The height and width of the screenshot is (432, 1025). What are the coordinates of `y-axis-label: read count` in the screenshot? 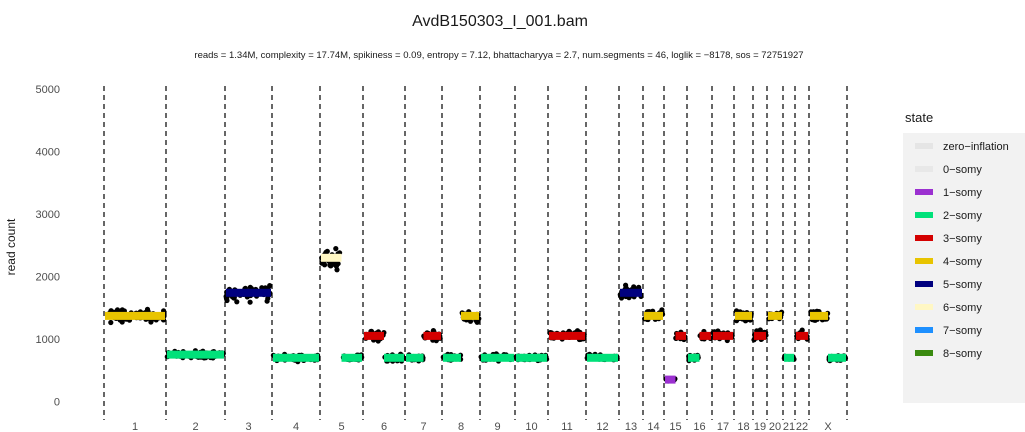 It's located at (11, 246).